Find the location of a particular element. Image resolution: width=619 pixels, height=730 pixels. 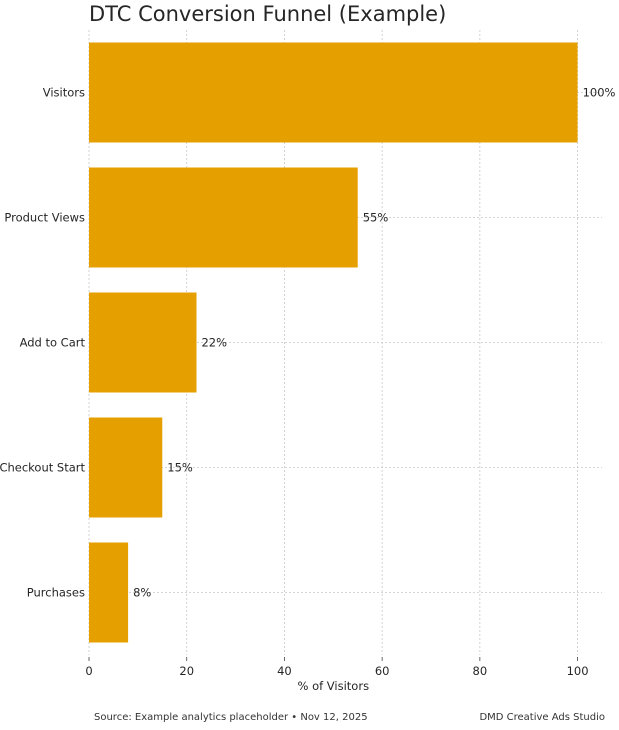

footer-brand: DMD Creative Ads Studio is located at coordinates (542, 717).